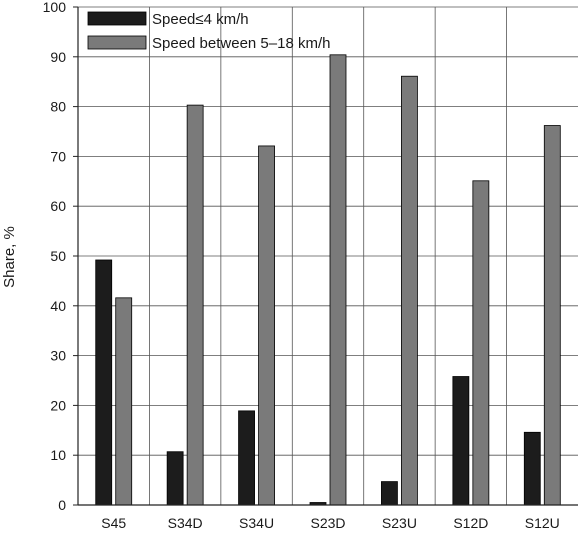  I want to click on y-tick-label-90: 90, so click(58, 57).